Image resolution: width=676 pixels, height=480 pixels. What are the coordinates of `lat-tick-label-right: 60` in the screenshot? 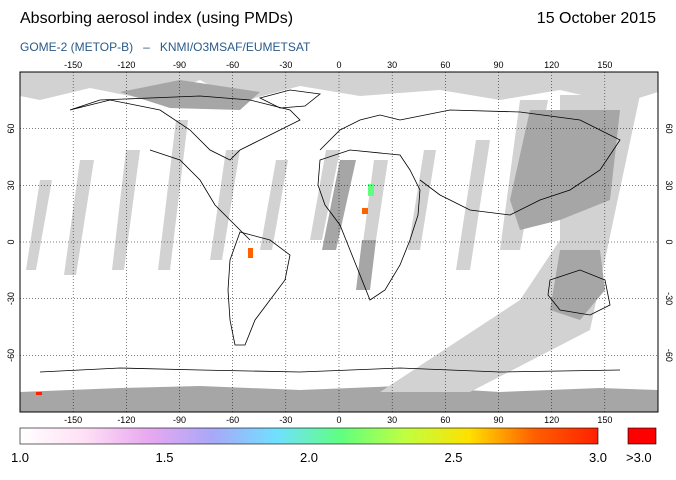 It's located at (669, 129).